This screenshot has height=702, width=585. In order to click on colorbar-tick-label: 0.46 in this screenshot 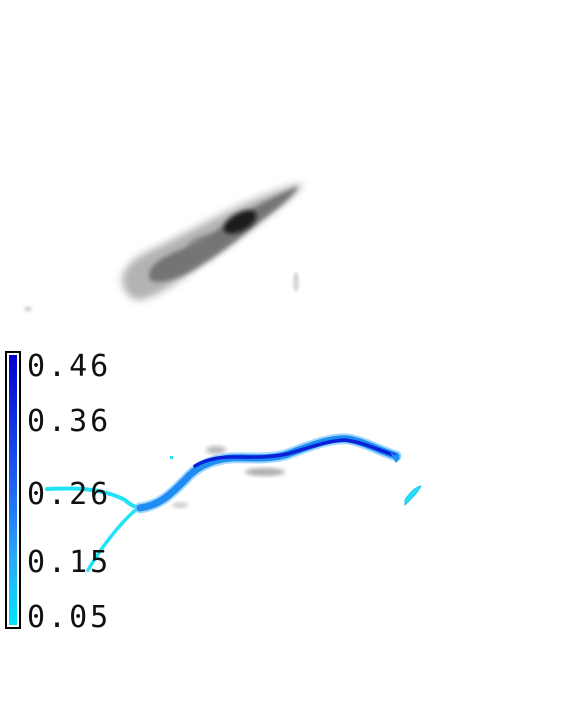, I will do `click(69, 366)`.